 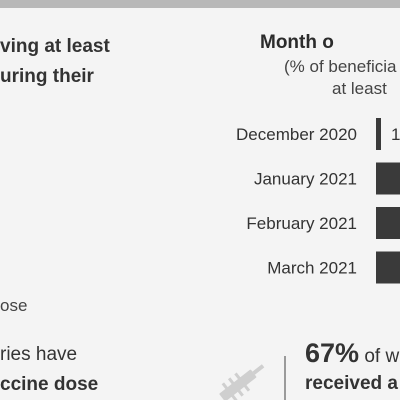 What do you see at coordinates (39, 354) in the screenshot?
I see `left-stat-line-1: ries have` at bounding box center [39, 354].